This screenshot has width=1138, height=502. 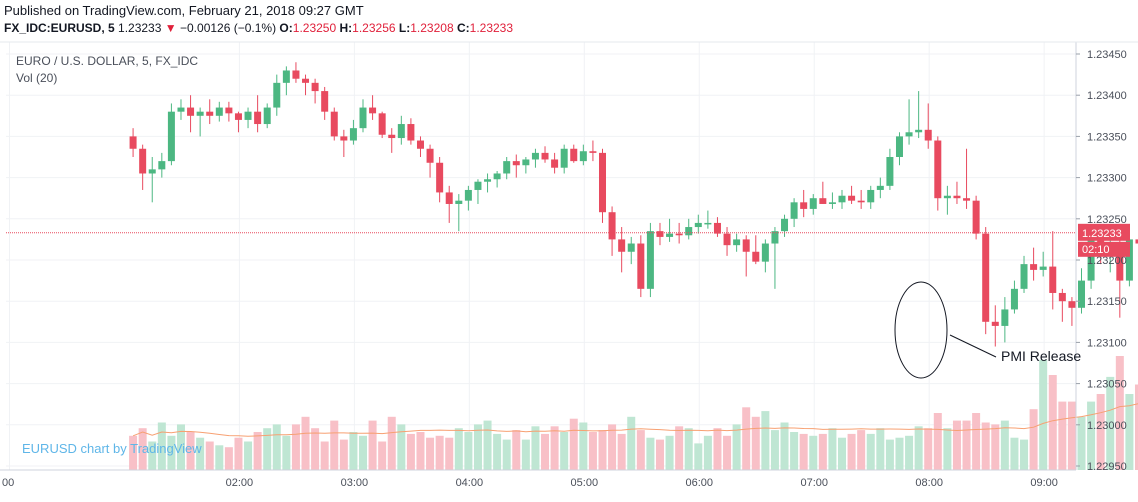 What do you see at coordinates (929, 483) in the screenshot?
I see `x-tick-label: 08:00` at bounding box center [929, 483].